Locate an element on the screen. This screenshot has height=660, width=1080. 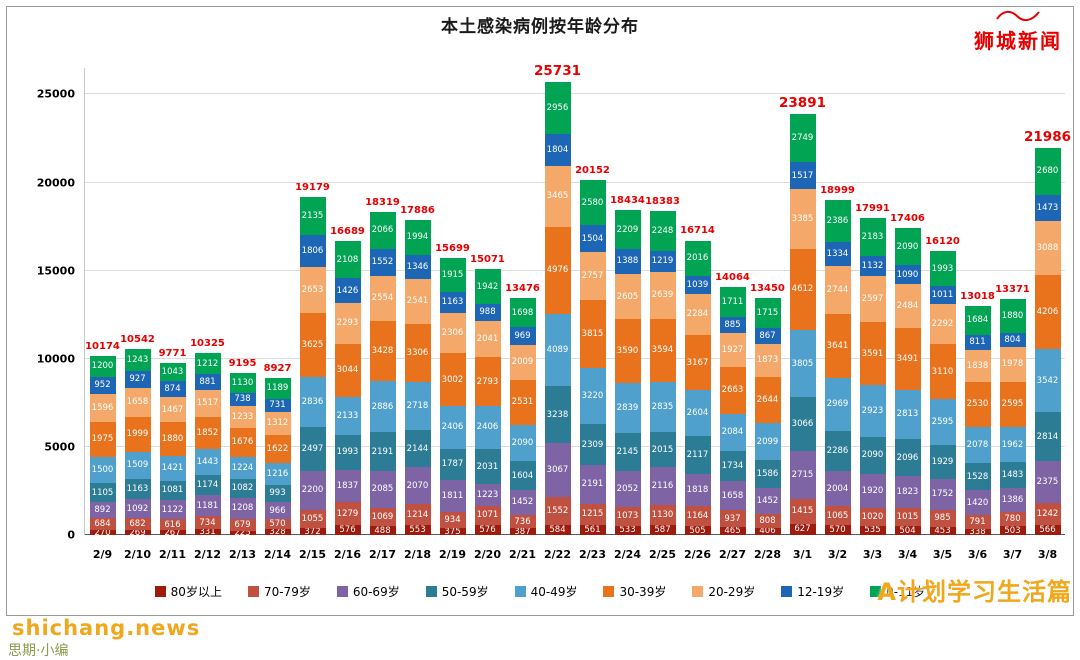
bar-segment: 736 is located at coordinates (522, 522).